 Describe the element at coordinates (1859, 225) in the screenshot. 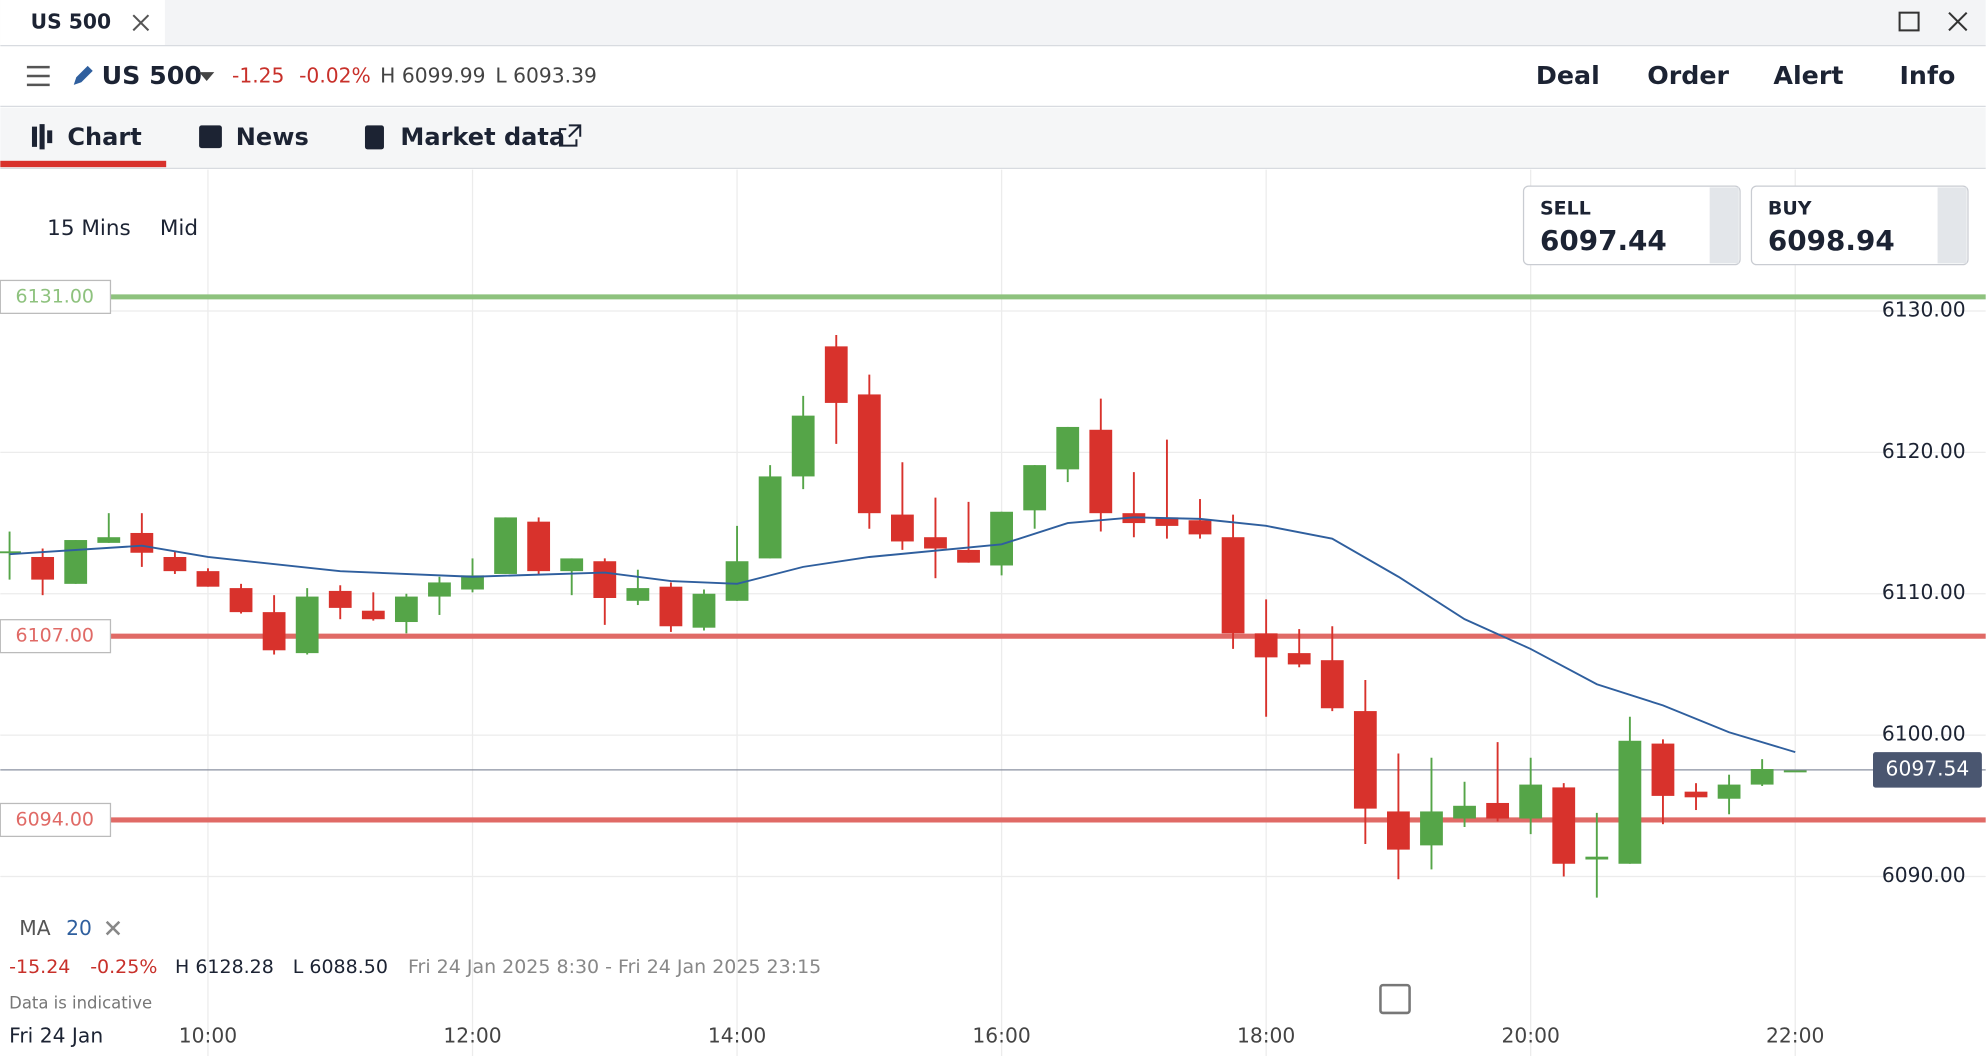

I see `buy-box` at that location.